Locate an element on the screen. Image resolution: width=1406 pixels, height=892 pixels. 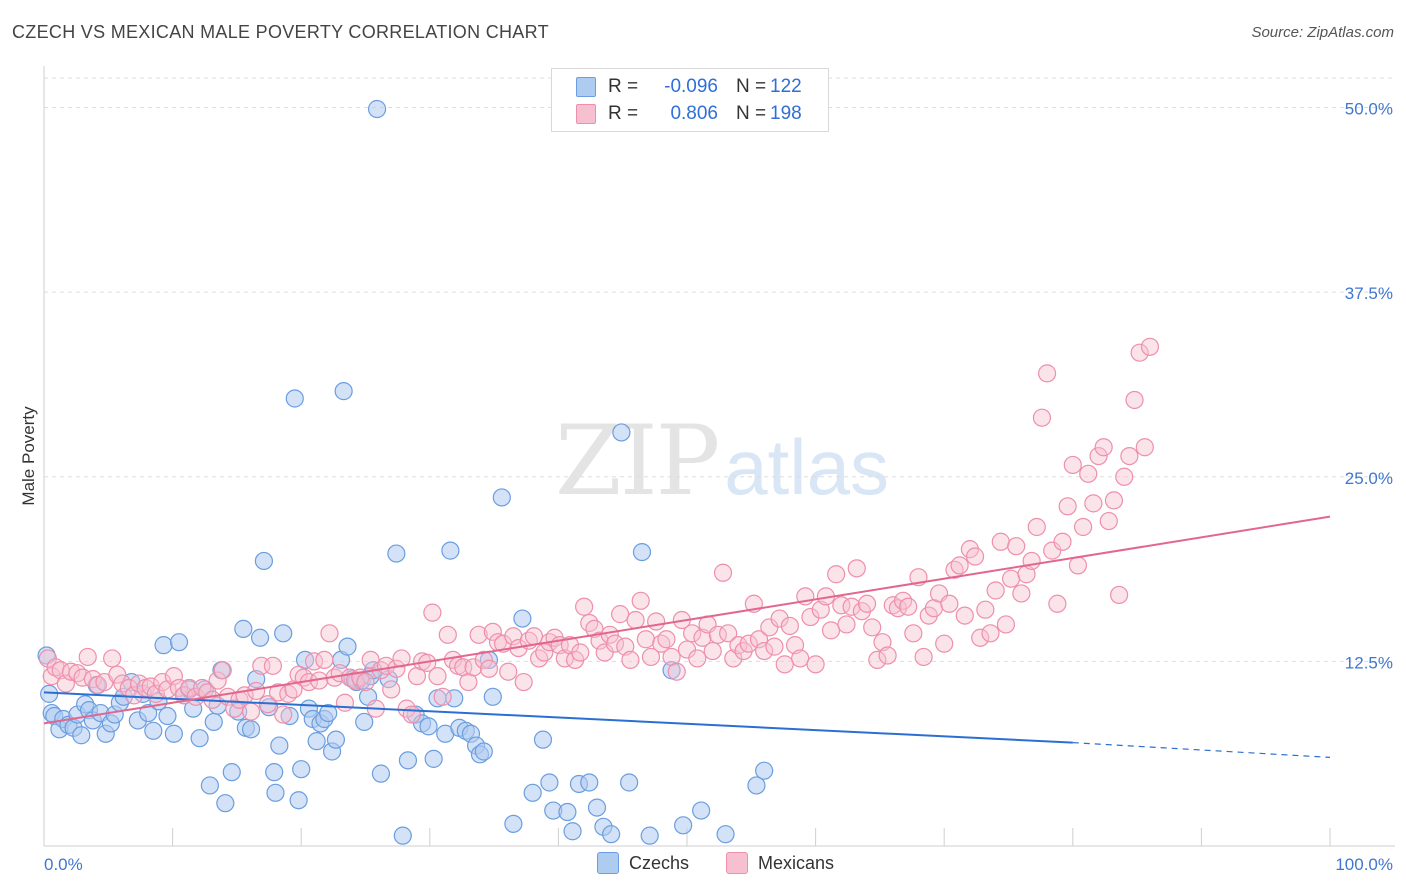
legend-item-mexicans: Mexicans is located at coordinates (780, 863).